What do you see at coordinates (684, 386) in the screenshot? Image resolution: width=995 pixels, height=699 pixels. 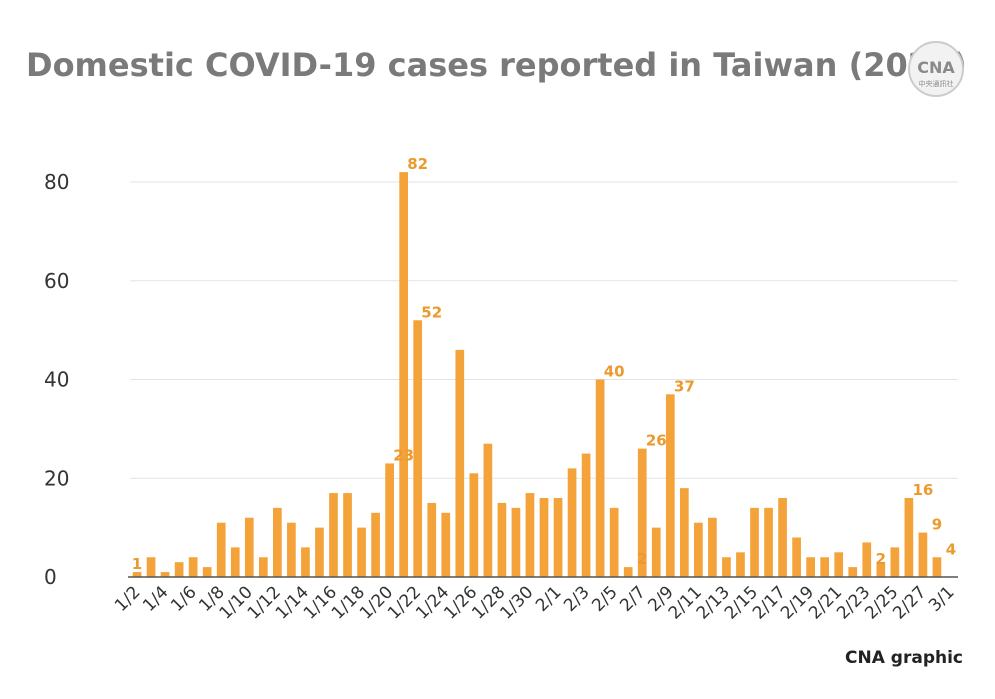 I see `data-label: 37` at bounding box center [684, 386].